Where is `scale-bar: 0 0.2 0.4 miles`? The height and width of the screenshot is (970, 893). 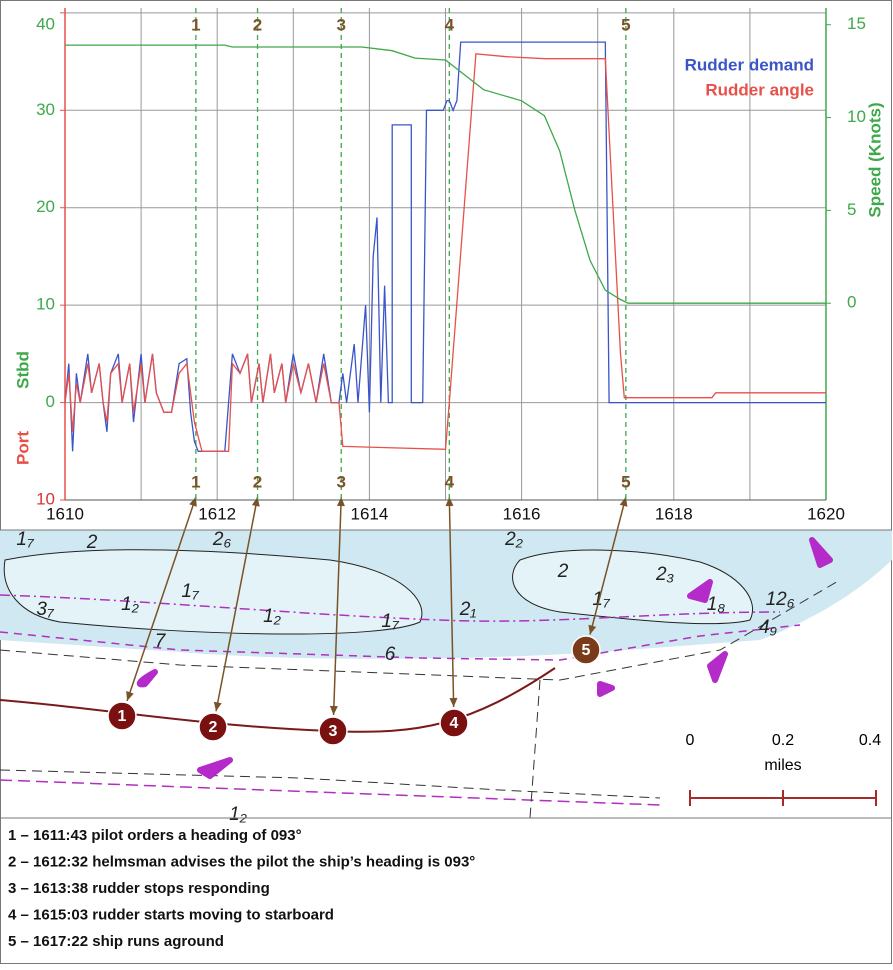
scale-bar: 0 0.2 0.4 miles is located at coordinates (783, 769).